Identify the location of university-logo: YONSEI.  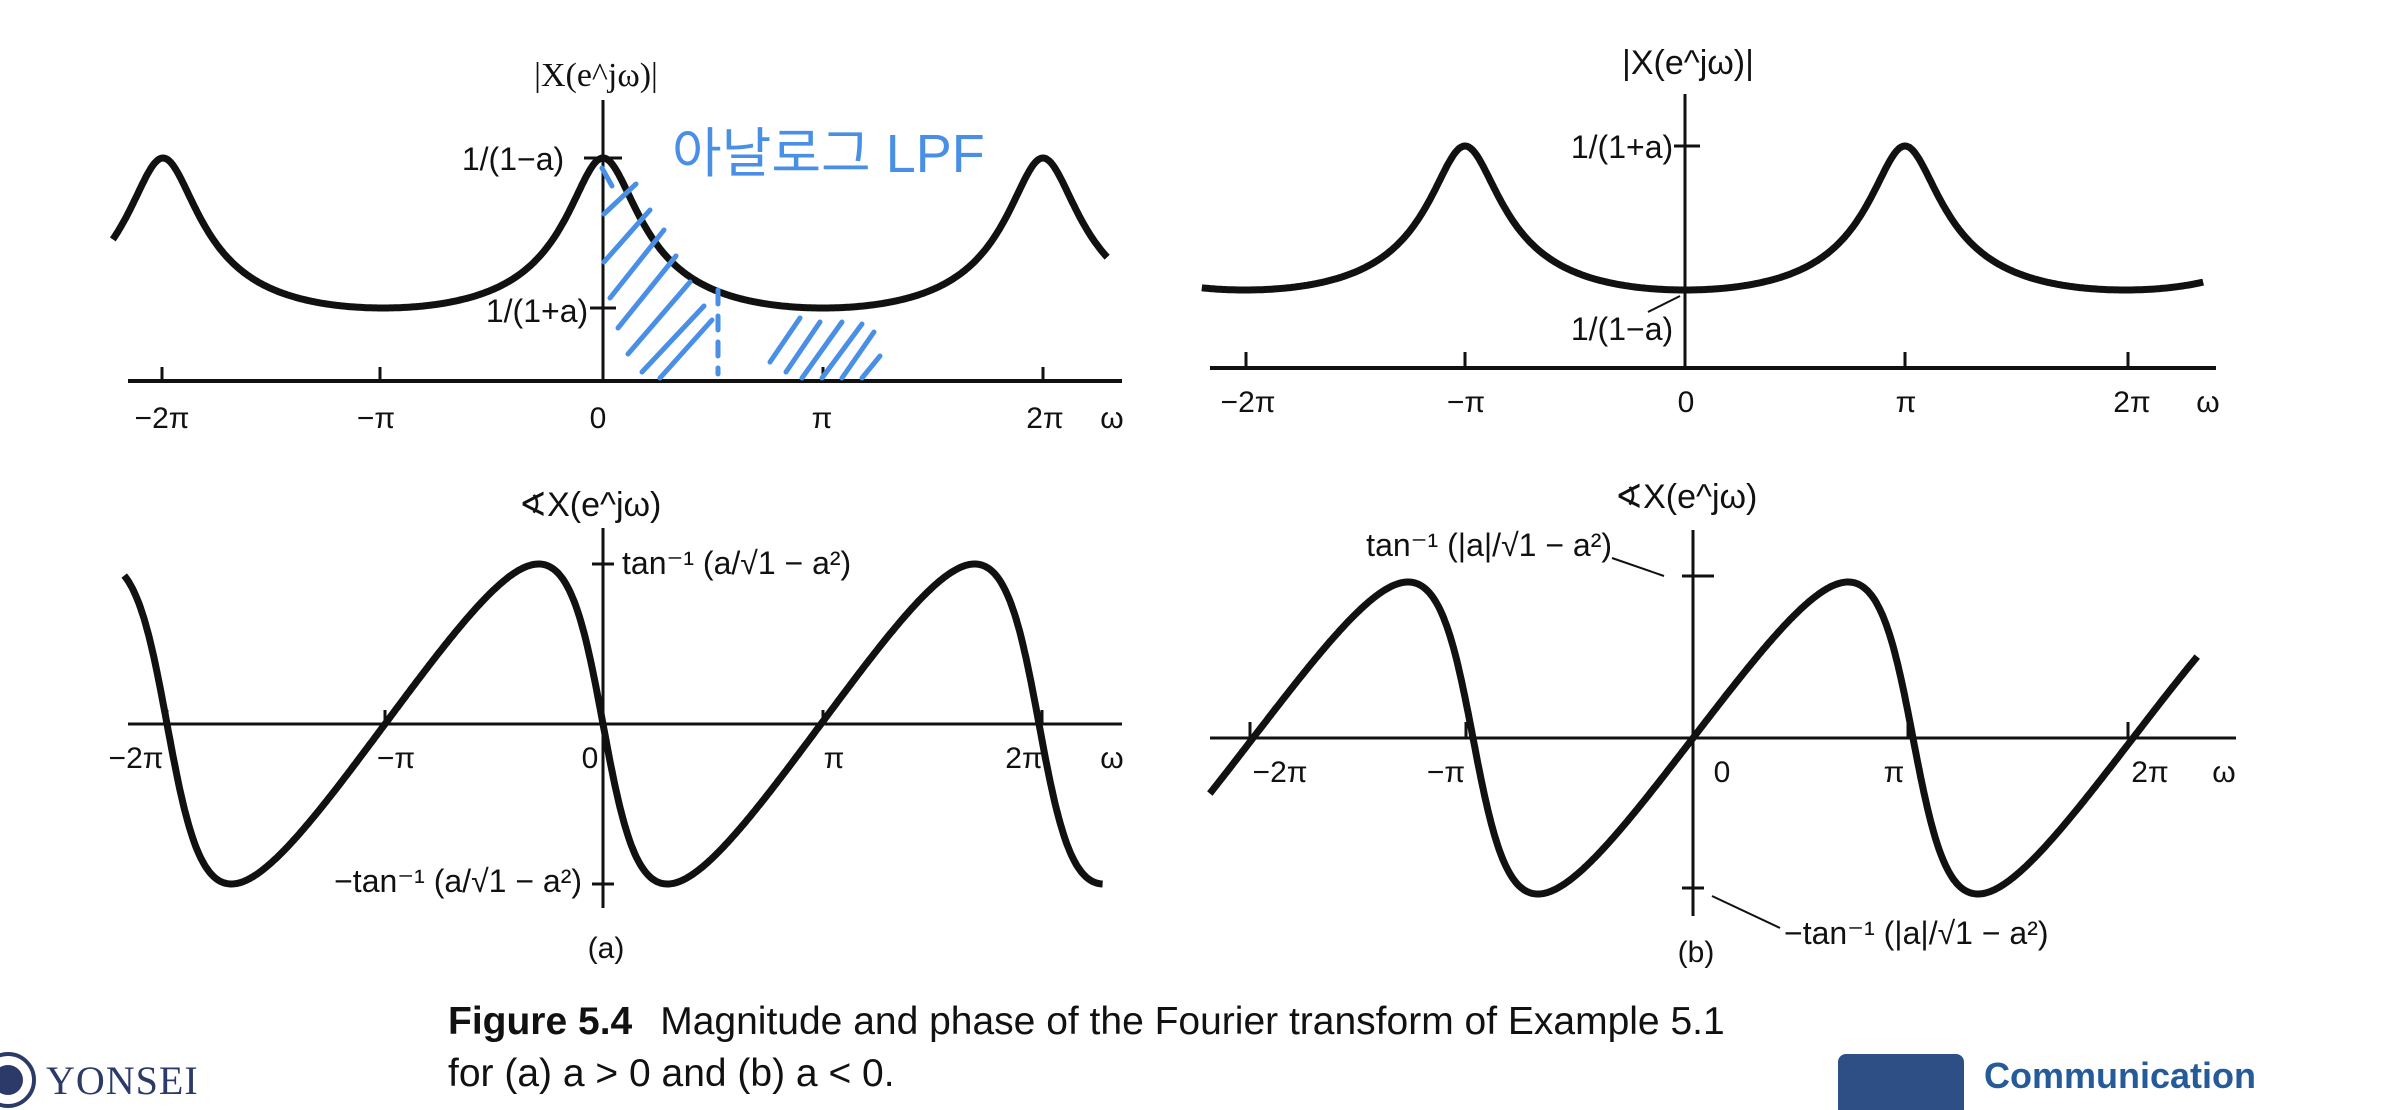
(99, 1080).